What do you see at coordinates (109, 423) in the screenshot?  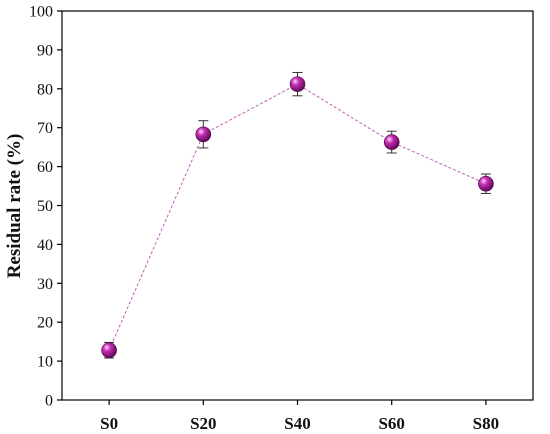 I see `x-tick-label-S0: S0` at bounding box center [109, 423].